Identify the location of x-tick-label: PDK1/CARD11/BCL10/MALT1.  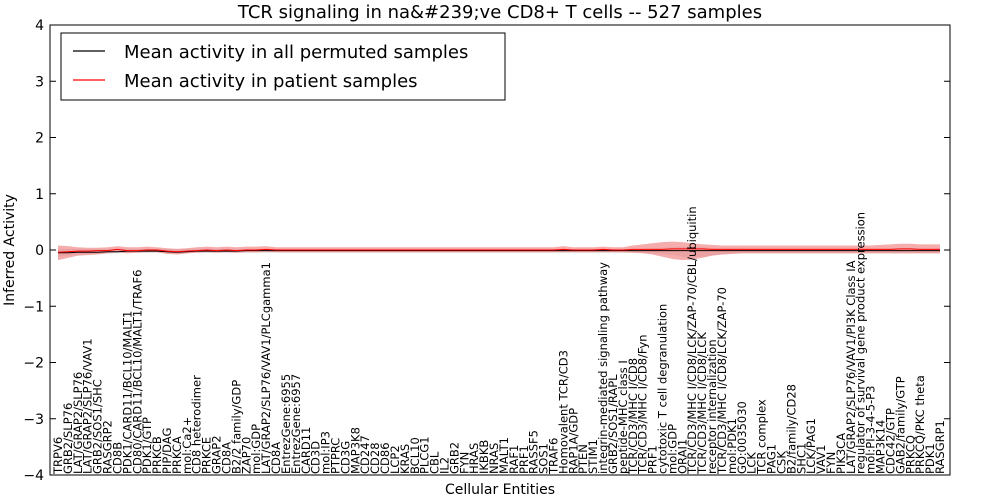
(127, 392).